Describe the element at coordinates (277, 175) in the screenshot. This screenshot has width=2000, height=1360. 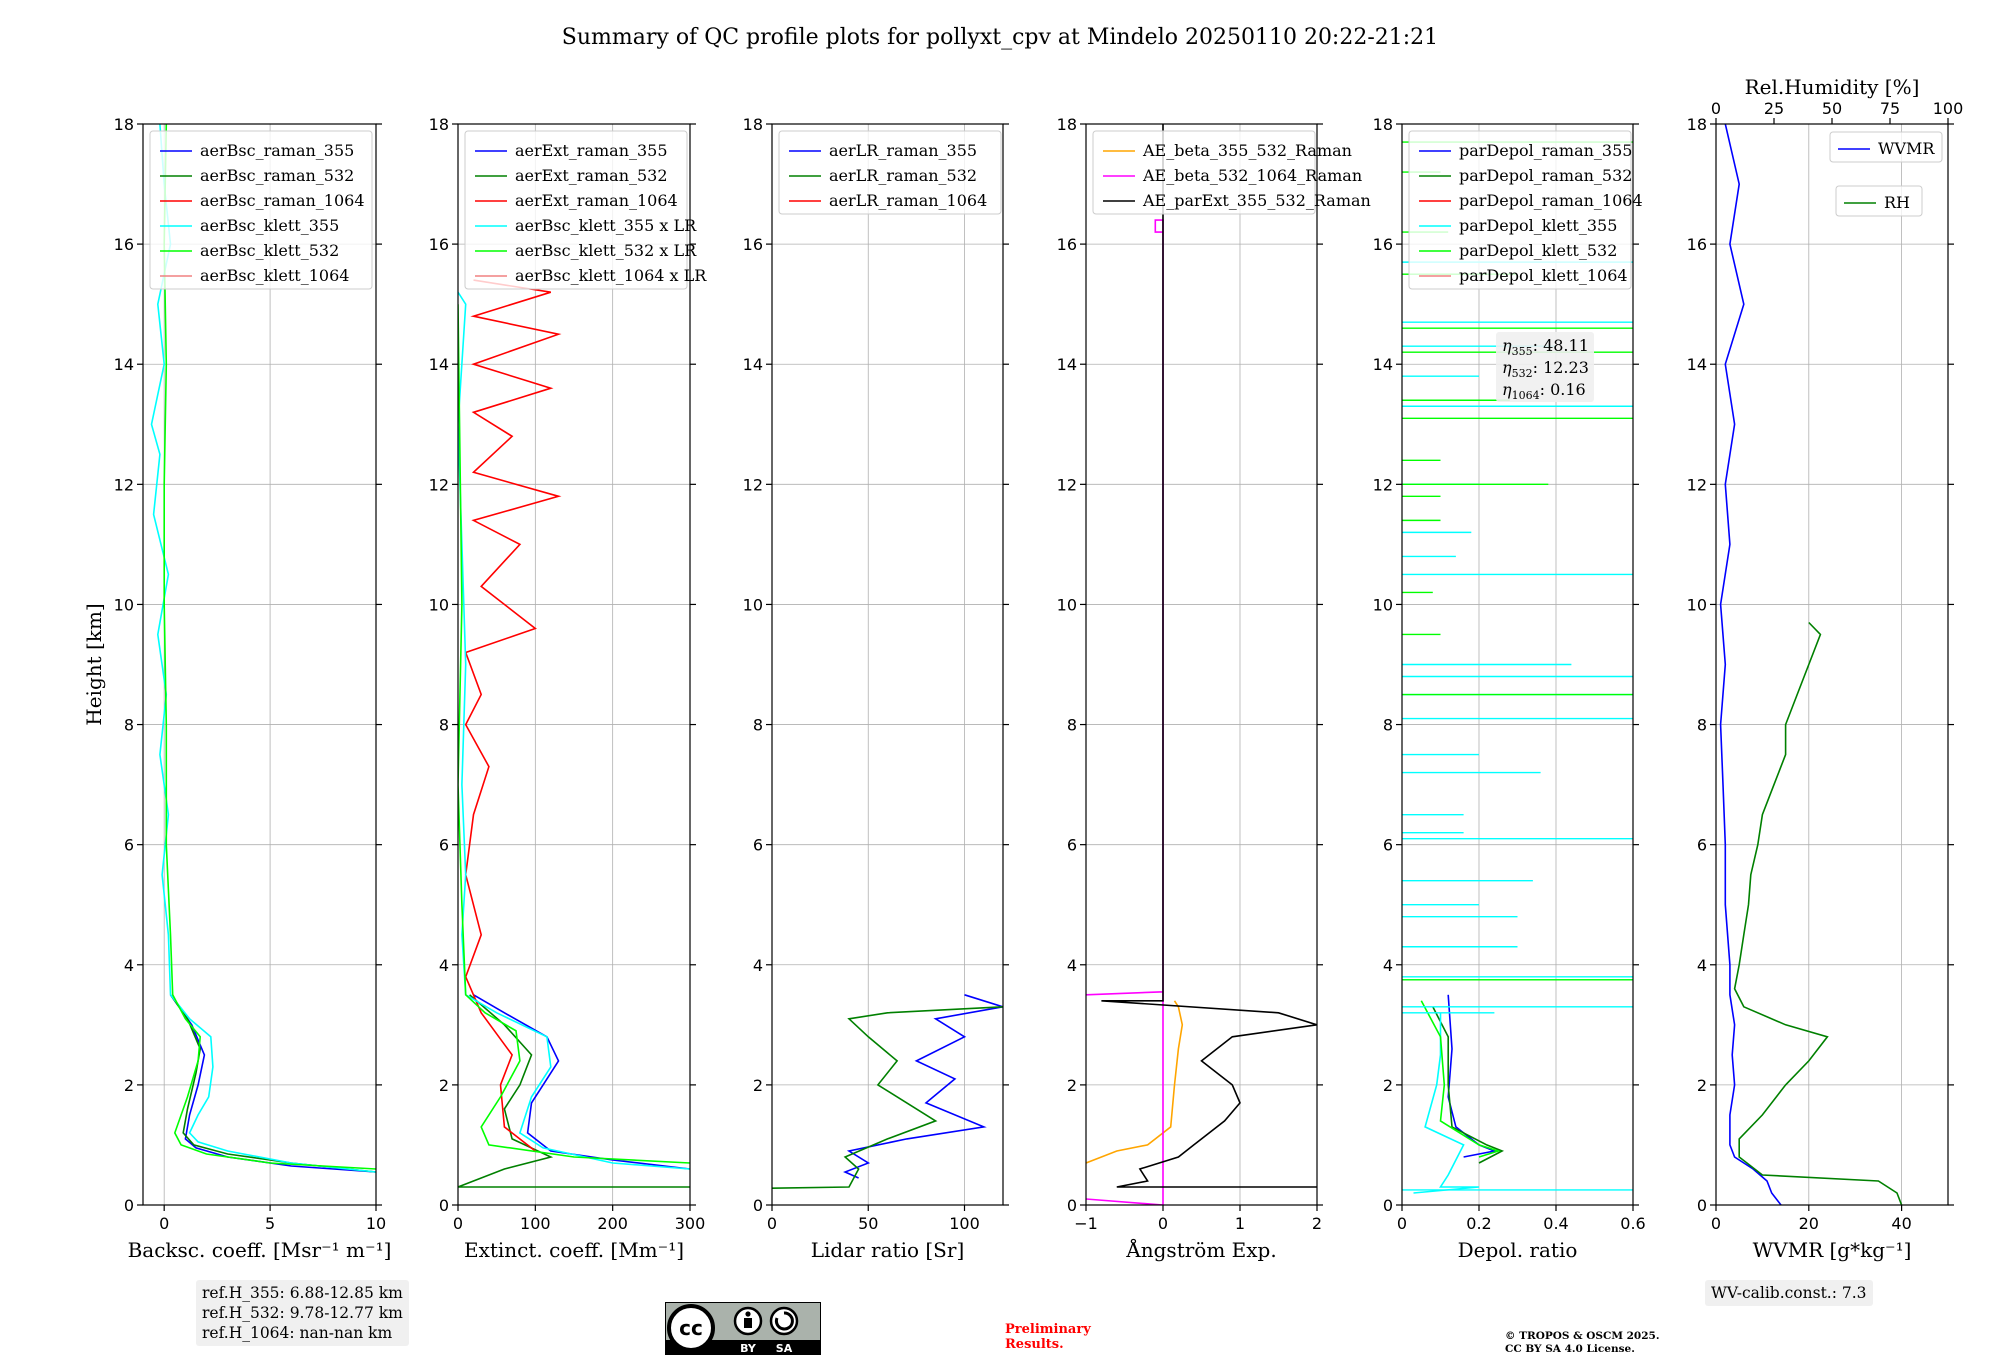
I see `legend-label: aerBsc_raman_532` at that location.